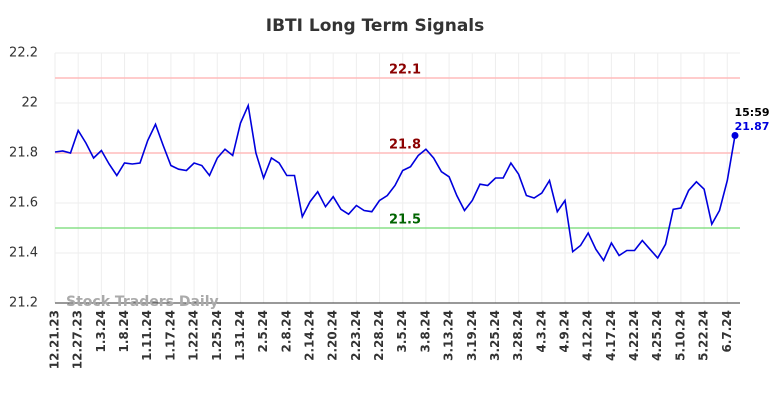  What do you see at coordinates (170, 335) in the screenshot?
I see `x-tick-label: 1.17.24` at bounding box center [170, 335].